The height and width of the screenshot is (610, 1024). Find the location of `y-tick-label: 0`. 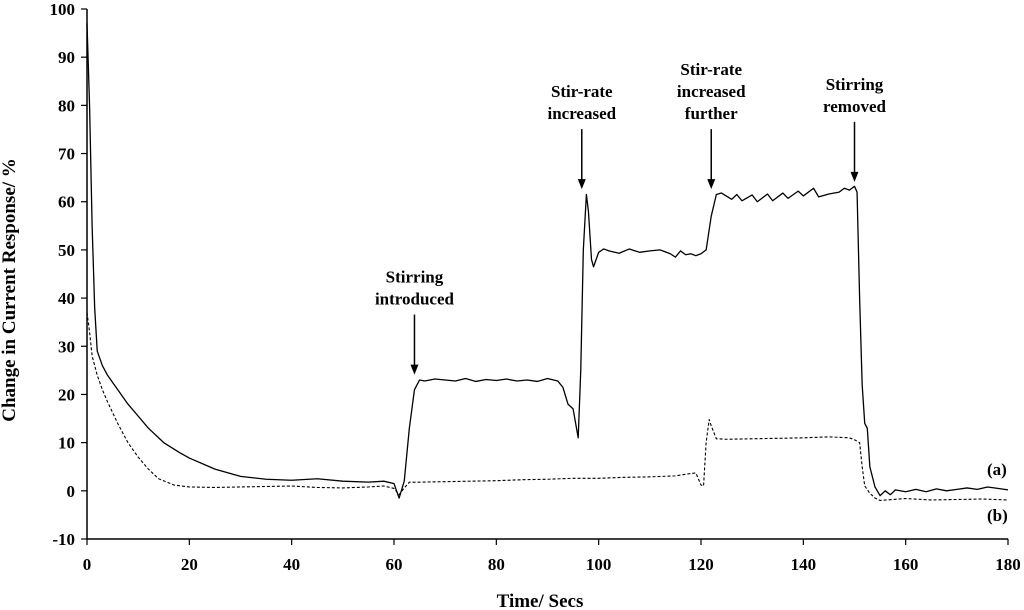

y-tick-label: 0 is located at coordinates (71, 491).